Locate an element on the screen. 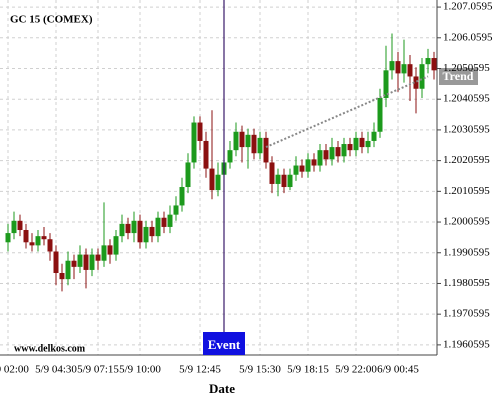  y-tick-label: 1.2030595 is located at coordinates (466, 129).